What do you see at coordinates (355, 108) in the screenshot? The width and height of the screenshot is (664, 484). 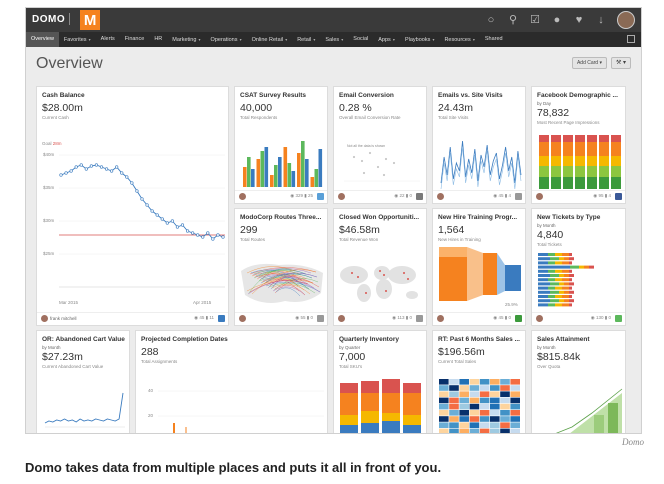 I see `card-value: 0.28 %` at bounding box center [355, 108].